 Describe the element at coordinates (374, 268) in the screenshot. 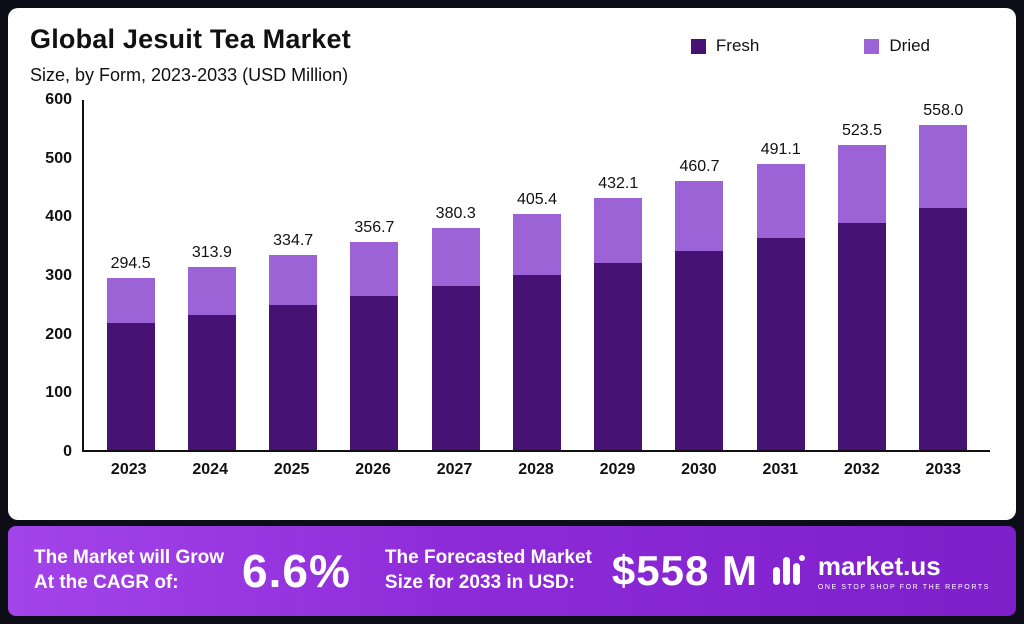

I see `bar-segment-dried-2026` at that location.